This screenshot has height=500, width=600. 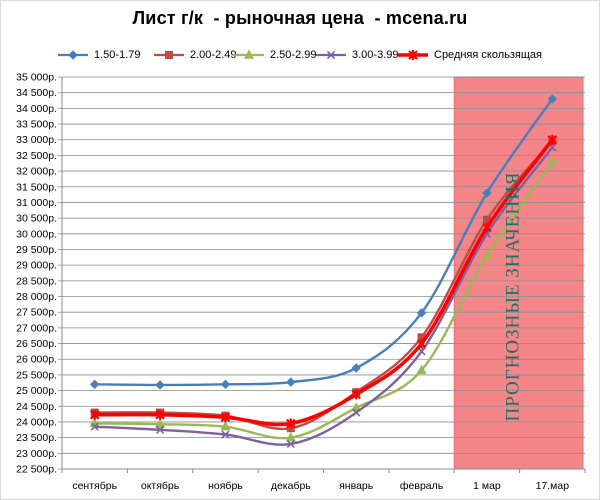 What do you see at coordinates (36, 391) in the screenshot?
I see `y-tick-label: 25 000р.` at bounding box center [36, 391].